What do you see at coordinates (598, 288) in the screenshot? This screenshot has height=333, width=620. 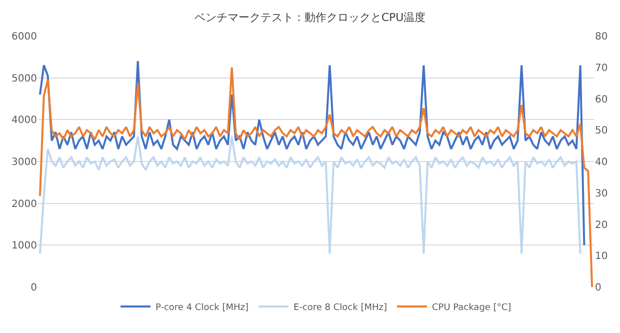 I see `y2-tick-label: 0` at bounding box center [598, 288].